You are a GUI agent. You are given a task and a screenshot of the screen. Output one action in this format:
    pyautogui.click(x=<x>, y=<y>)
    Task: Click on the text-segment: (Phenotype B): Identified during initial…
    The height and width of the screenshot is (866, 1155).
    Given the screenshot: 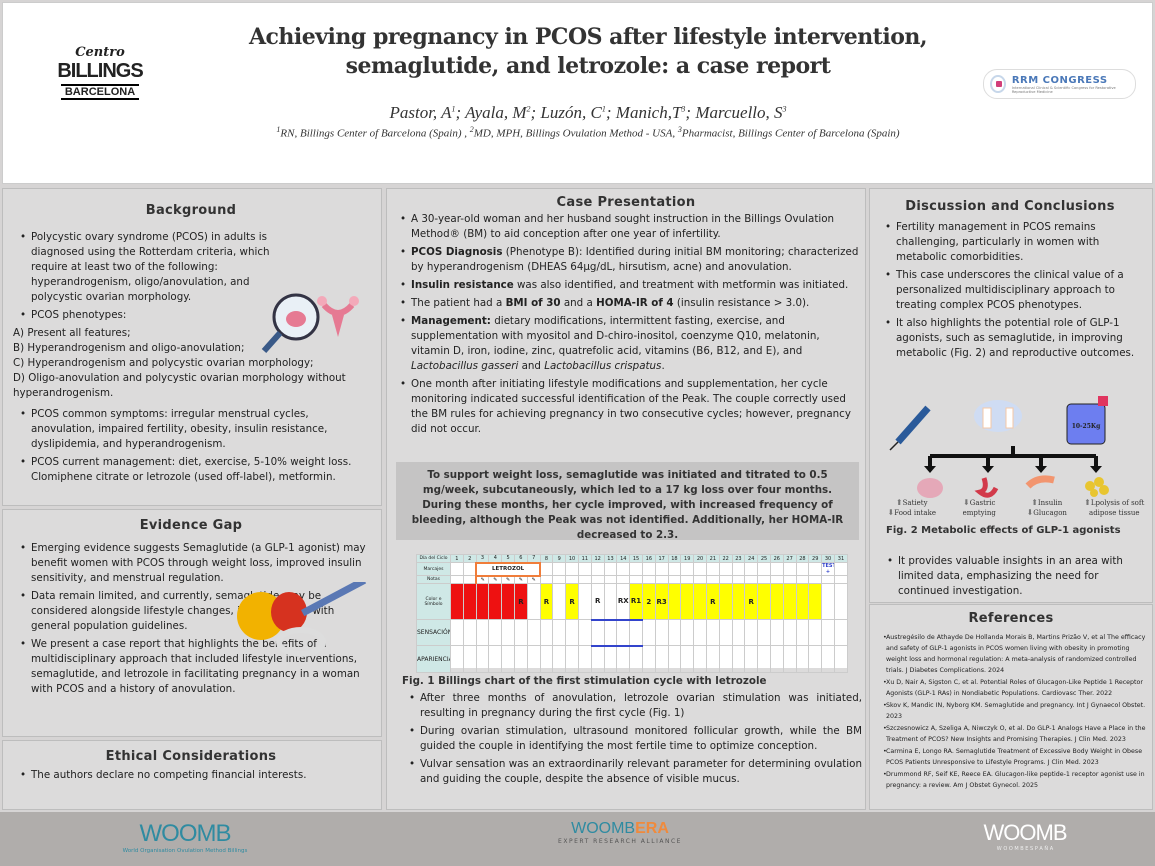 What is the action you would take?
    pyautogui.click(x=635, y=259)
    